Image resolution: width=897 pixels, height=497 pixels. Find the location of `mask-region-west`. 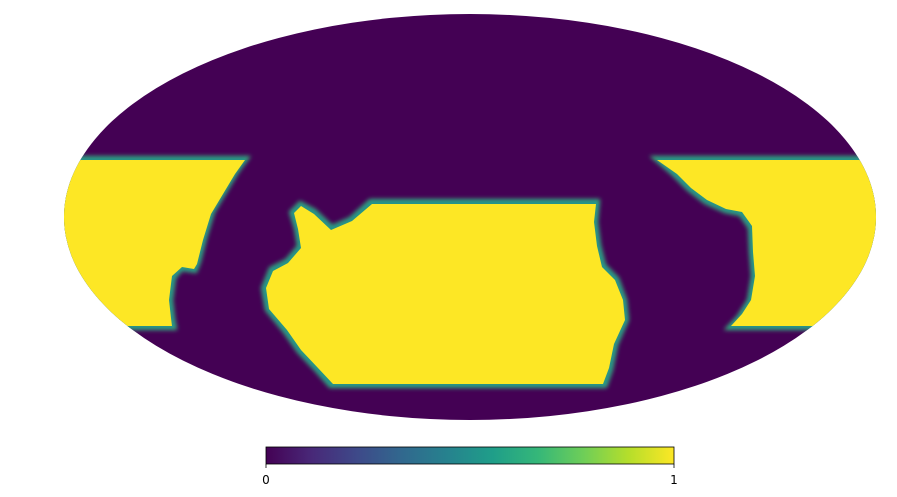

mask-region-west is located at coordinates (154, 243).